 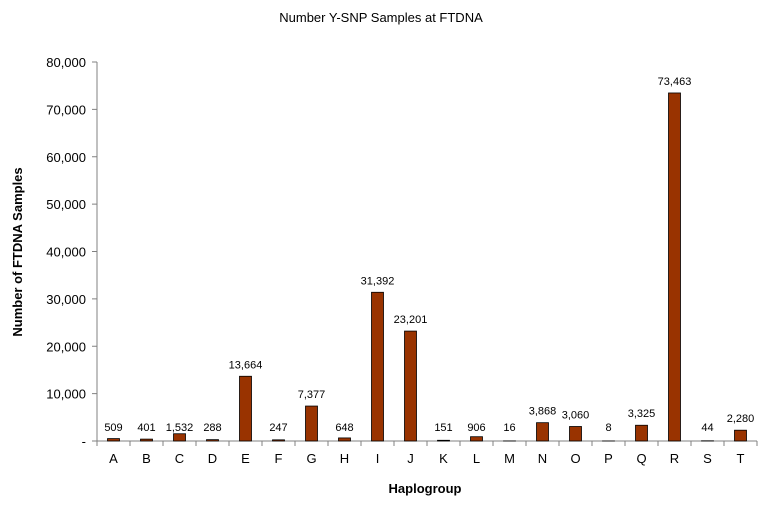 I want to click on data-label-Q: 3,325, so click(x=642, y=414).